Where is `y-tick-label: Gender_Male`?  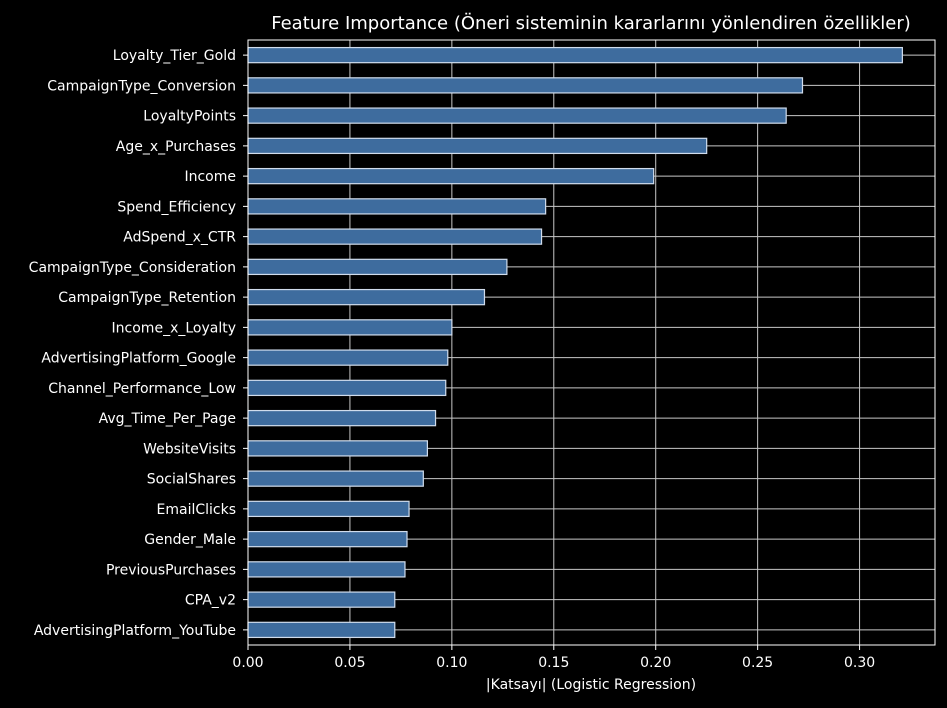
y-tick-label: Gender_Male is located at coordinates (190, 540).